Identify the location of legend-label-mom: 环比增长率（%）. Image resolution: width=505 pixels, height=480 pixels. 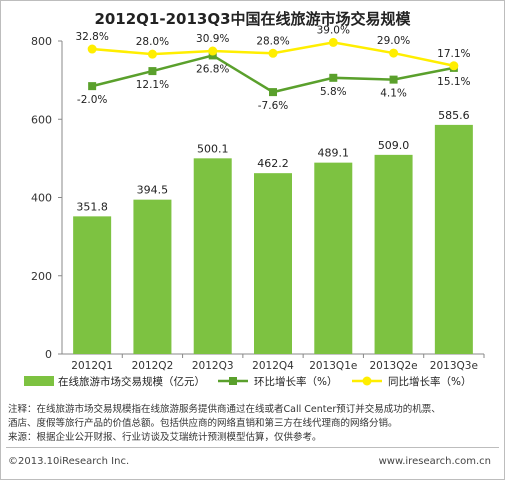
(295, 381).